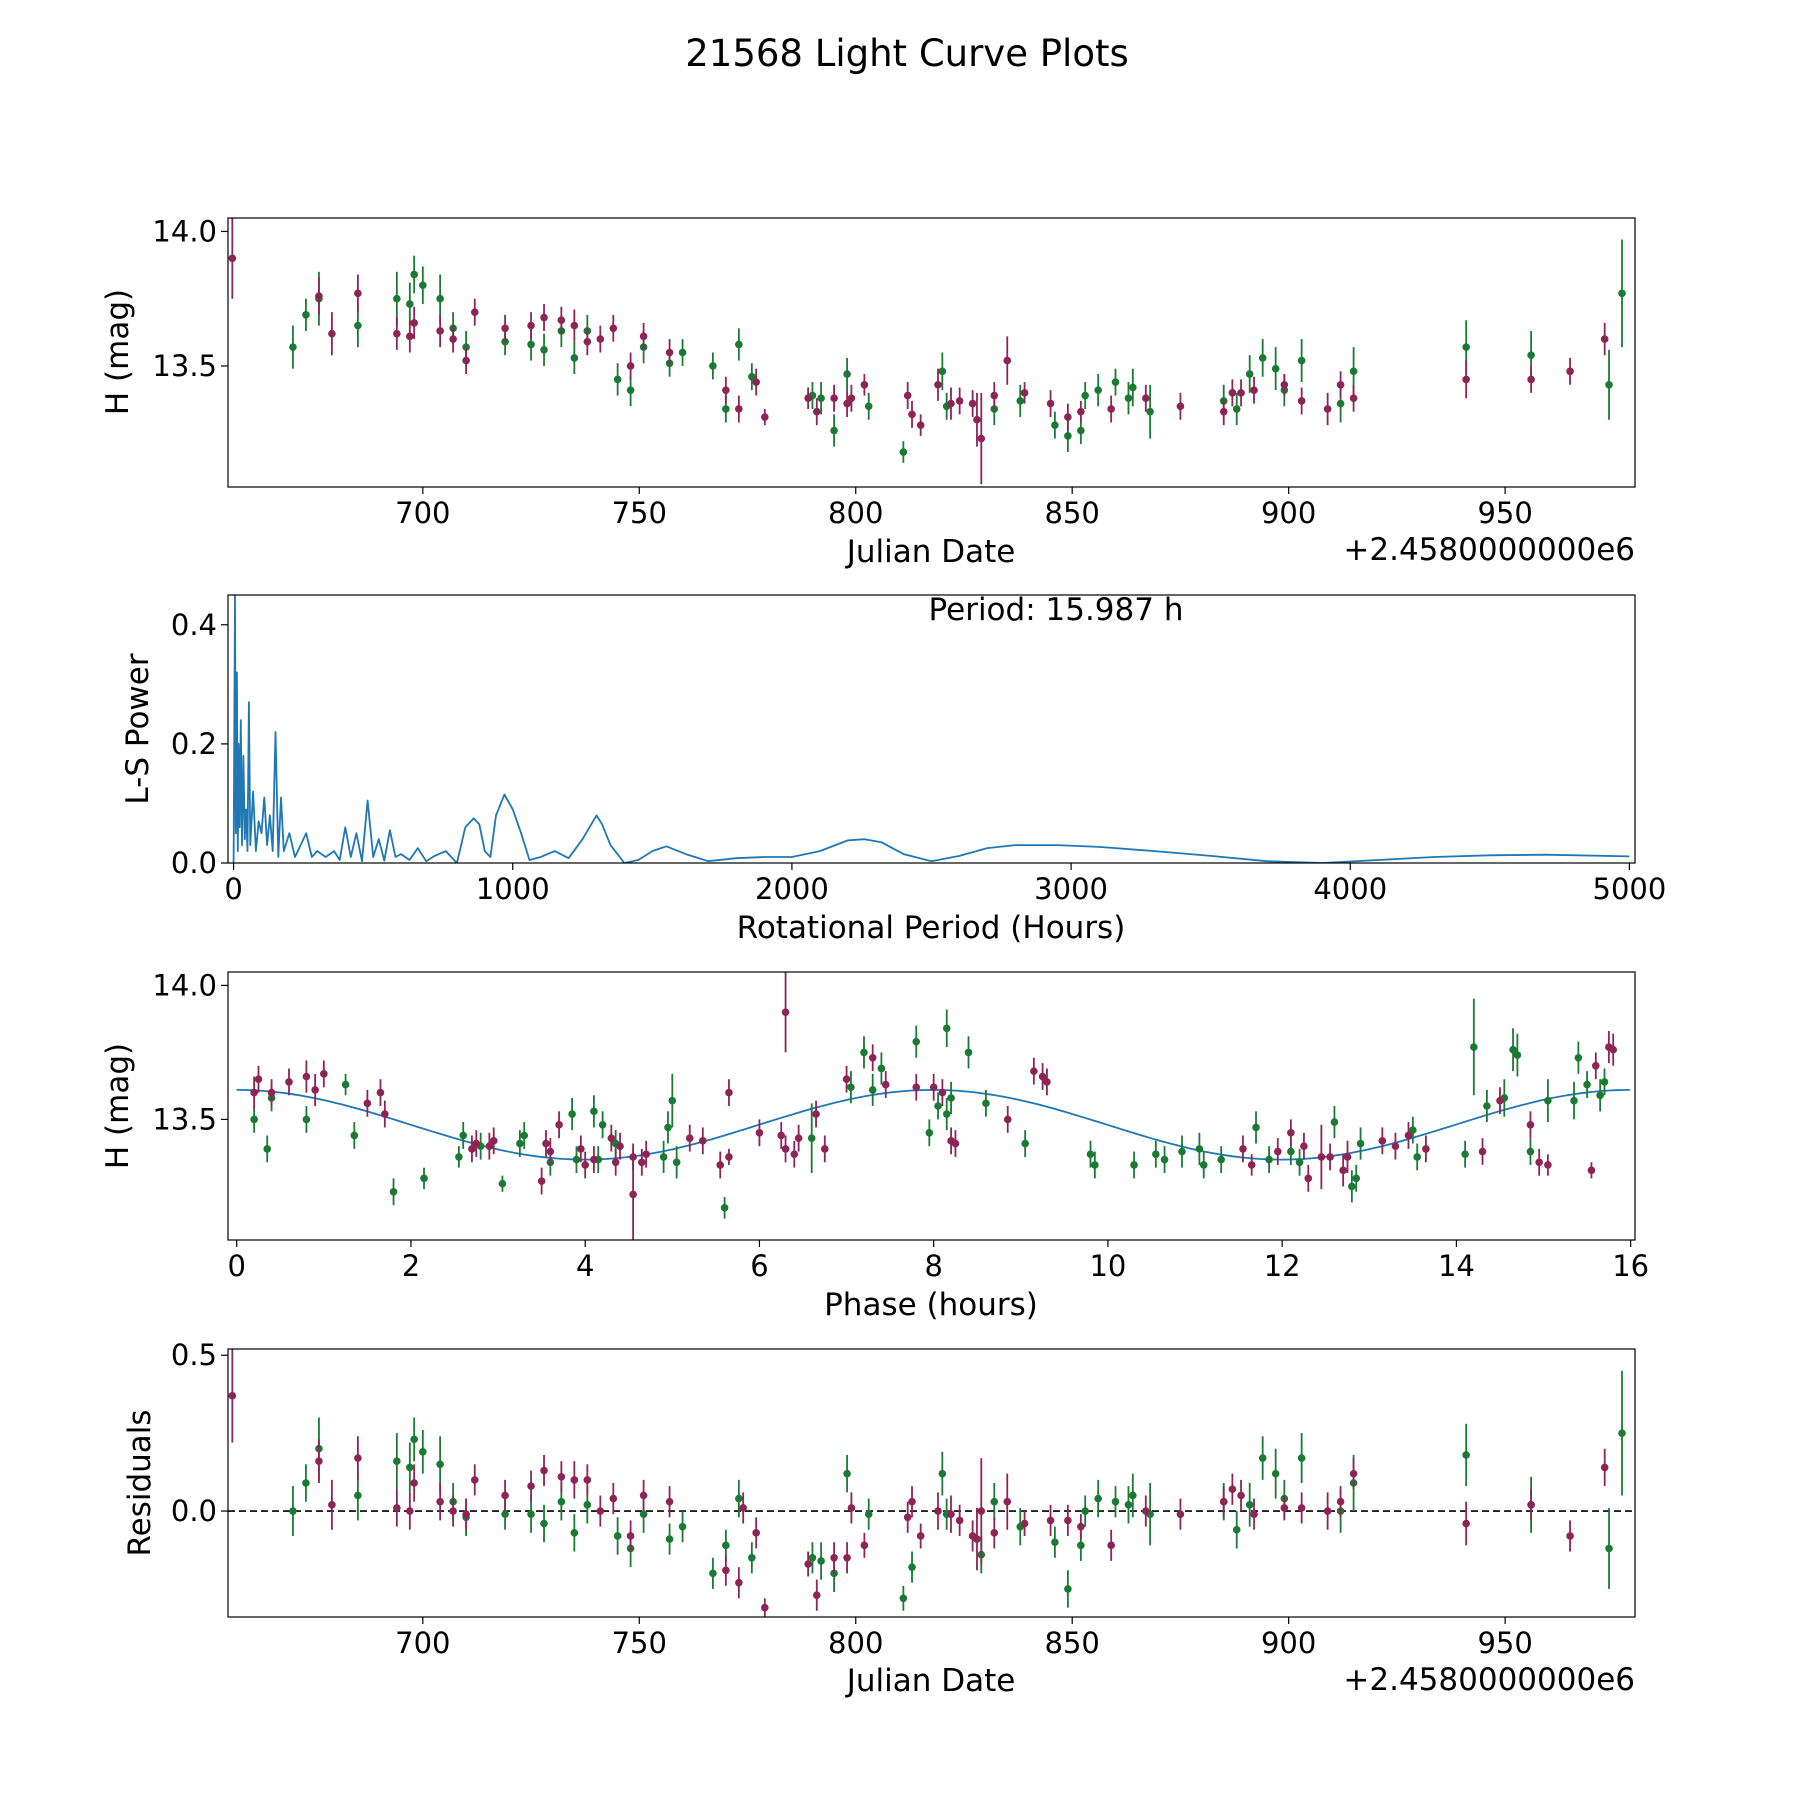  Describe the element at coordinates (1282, 1266) in the screenshot. I see `phased-xtick-label-6: 12` at that location.